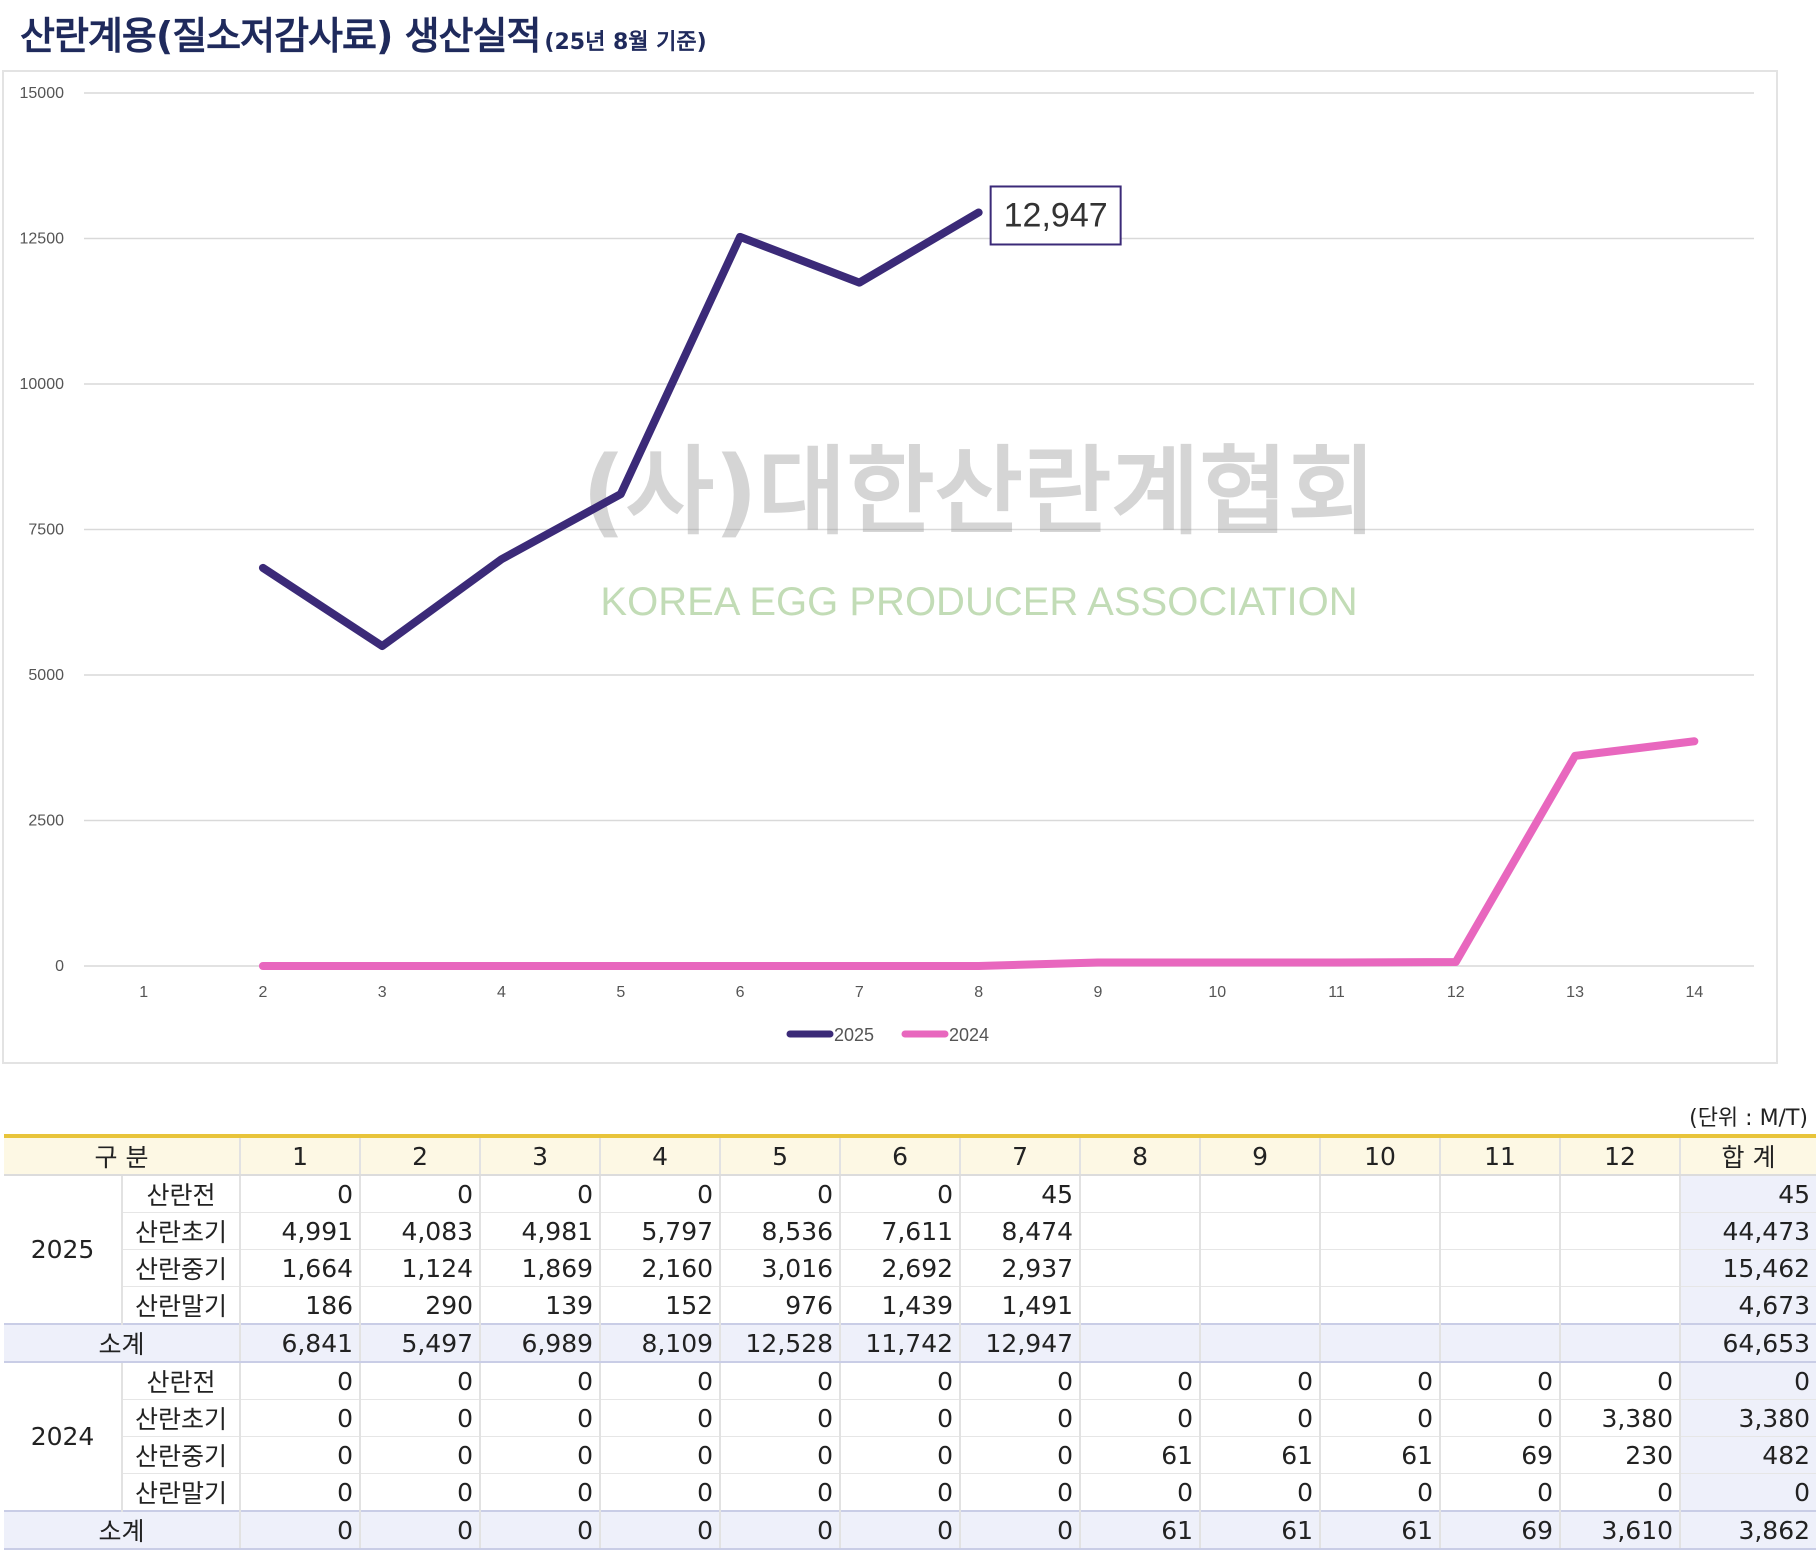  I want to click on subtotal-value-cell: 11,742, so click(900, 1343).